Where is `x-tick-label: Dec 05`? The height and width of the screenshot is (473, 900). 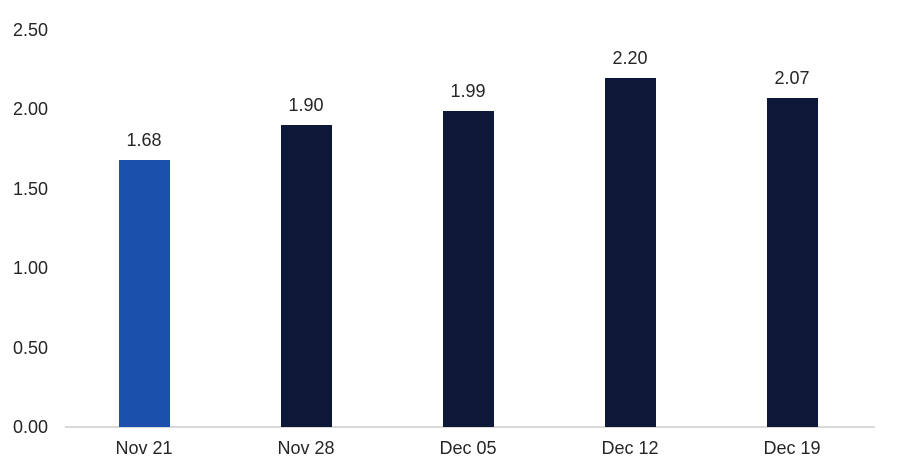 x-tick-label: Dec 05 is located at coordinates (468, 448).